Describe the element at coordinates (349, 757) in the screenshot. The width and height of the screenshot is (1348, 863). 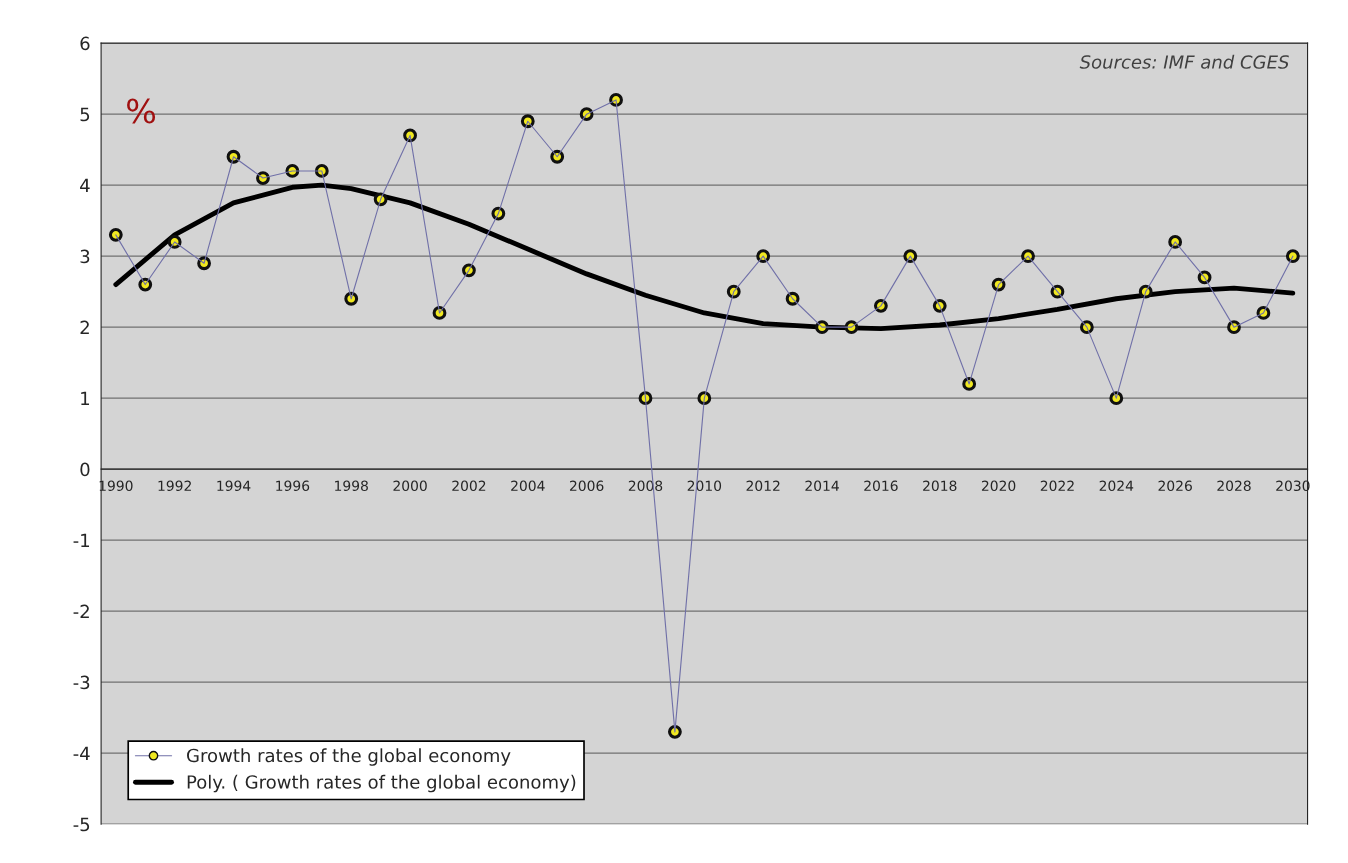
I see `legend-label: Growth rates of the global economy` at that location.